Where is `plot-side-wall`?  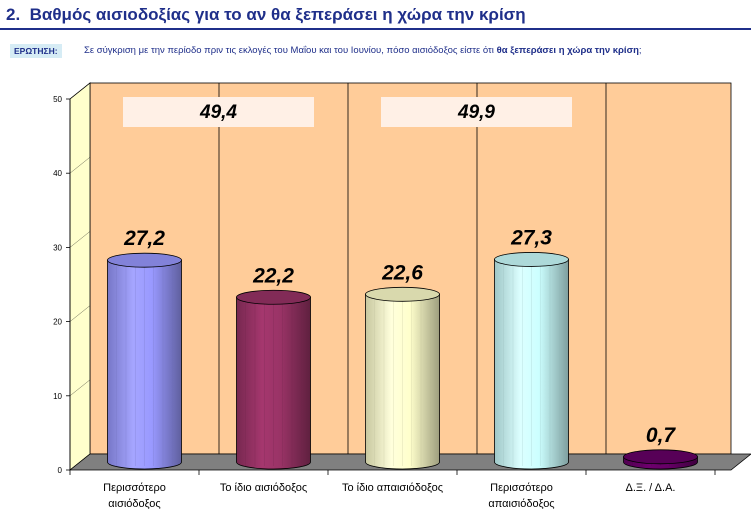 plot-side-wall is located at coordinates (80, 276).